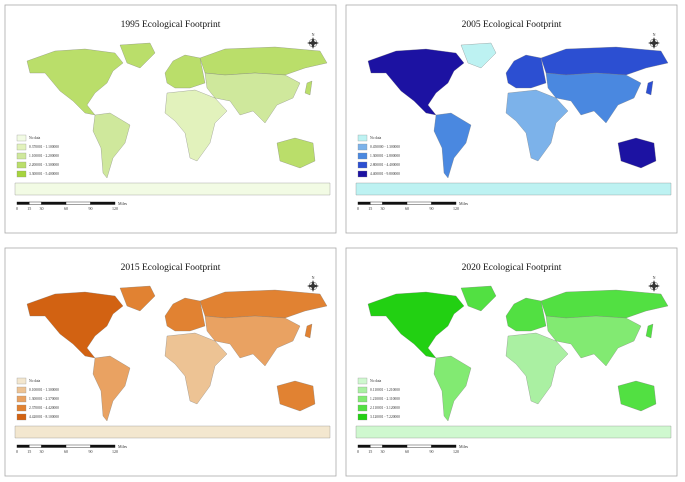 This screenshot has width=685, height=482. Describe the element at coordinates (385, 417) in the screenshot. I see `legend-label: 3.120001 - 7.220000` at that location.